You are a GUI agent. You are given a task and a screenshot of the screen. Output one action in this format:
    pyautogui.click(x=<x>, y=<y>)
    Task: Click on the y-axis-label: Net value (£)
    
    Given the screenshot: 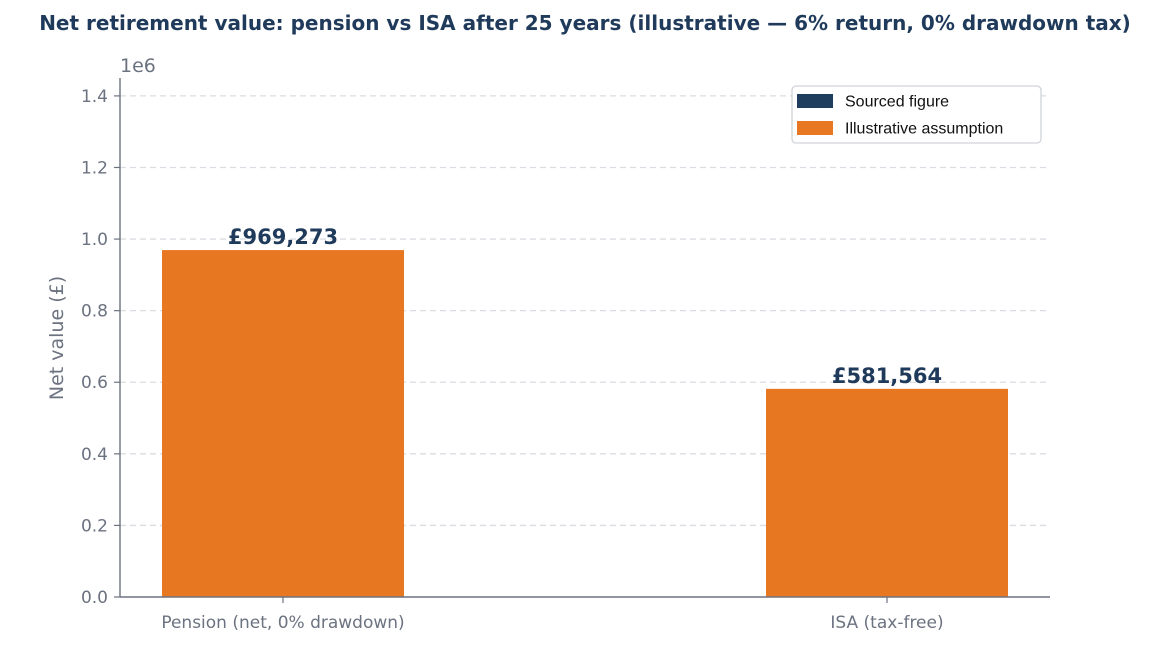 What is the action you would take?
    pyautogui.click(x=57, y=338)
    